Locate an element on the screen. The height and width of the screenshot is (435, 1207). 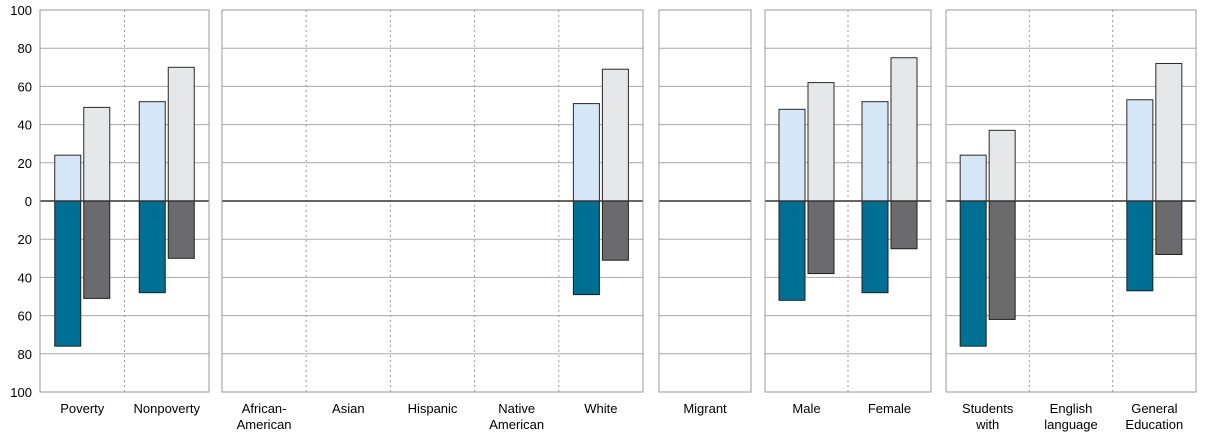
category-label-line: language is located at coordinates (1071, 424).